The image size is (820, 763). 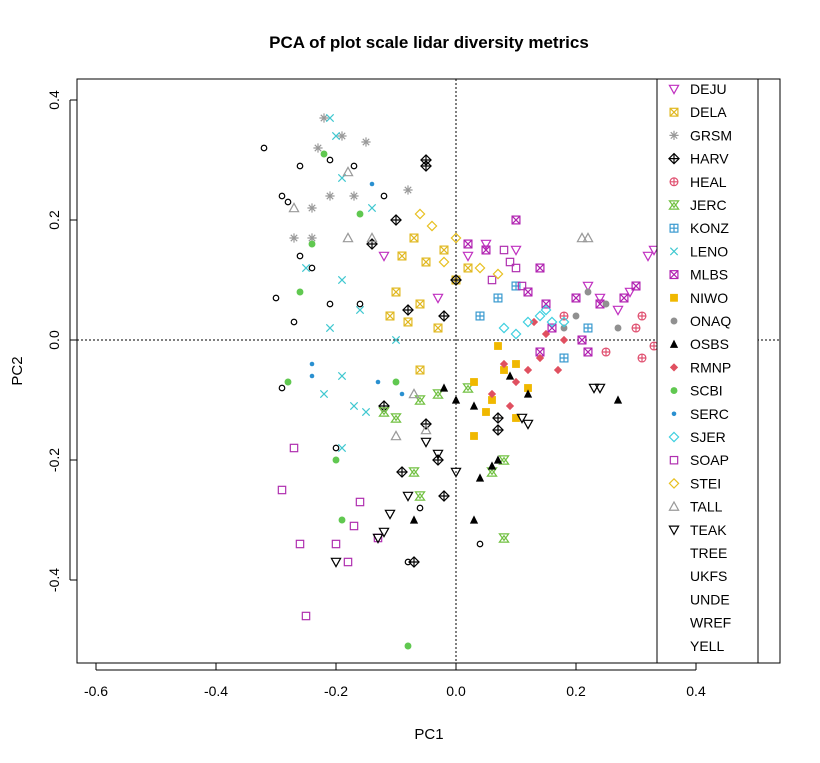 I want to click on legend-item-jerc: JERC, so click(x=697, y=205).